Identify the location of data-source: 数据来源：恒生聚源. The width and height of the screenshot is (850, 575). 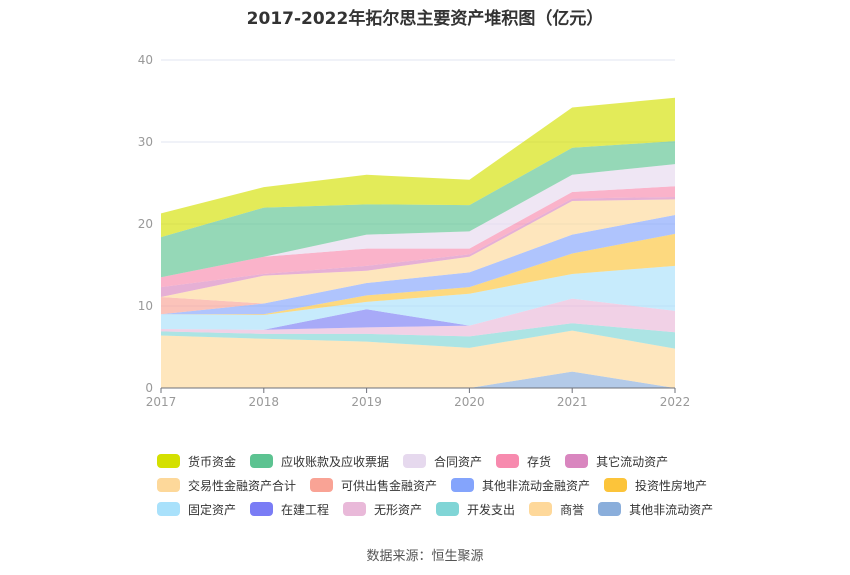
(425, 556).